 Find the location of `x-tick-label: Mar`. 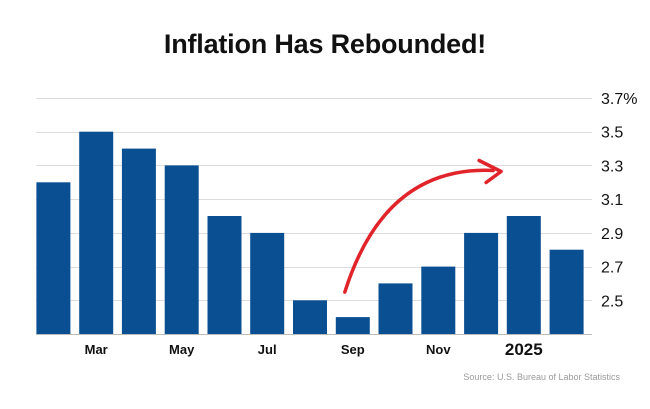

x-tick-label: Mar is located at coordinates (96, 349).